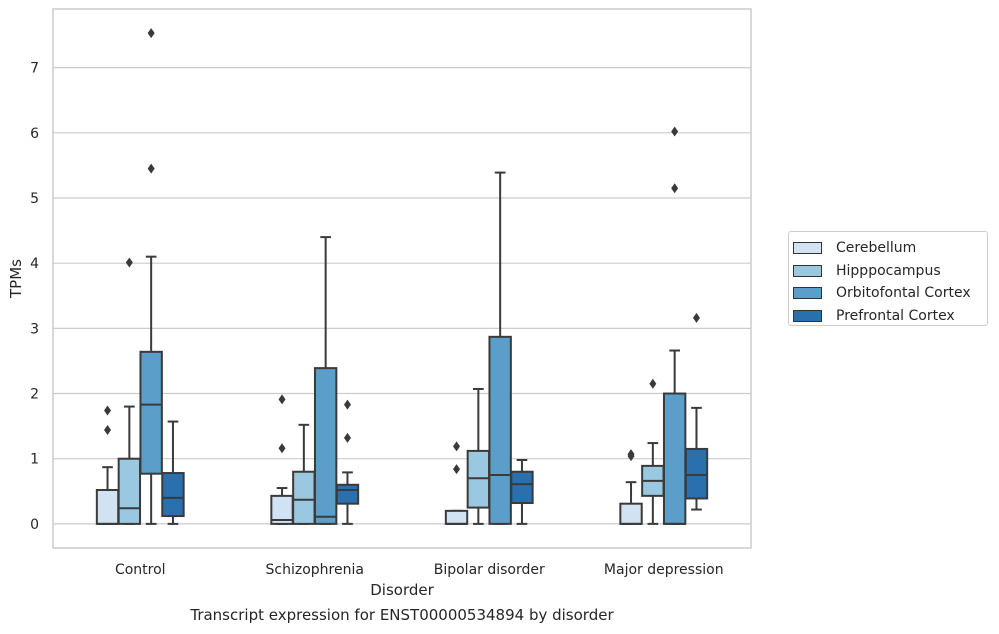 The height and width of the screenshot is (634, 999). I want to click on y-tick-label: 4, so click(34, 264).